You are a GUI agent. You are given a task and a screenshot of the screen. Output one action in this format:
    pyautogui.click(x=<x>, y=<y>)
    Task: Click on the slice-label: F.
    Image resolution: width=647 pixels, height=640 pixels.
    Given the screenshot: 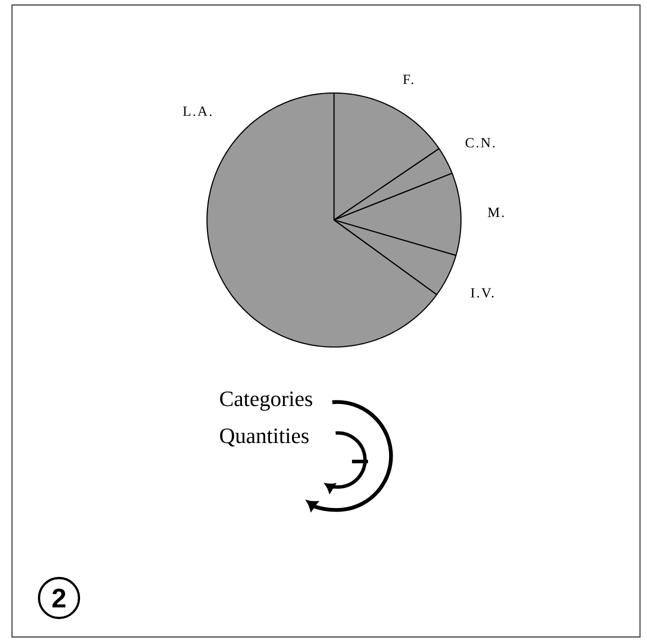 What is the action you would take?
    pyautogui.click(x=408, y=79)
    